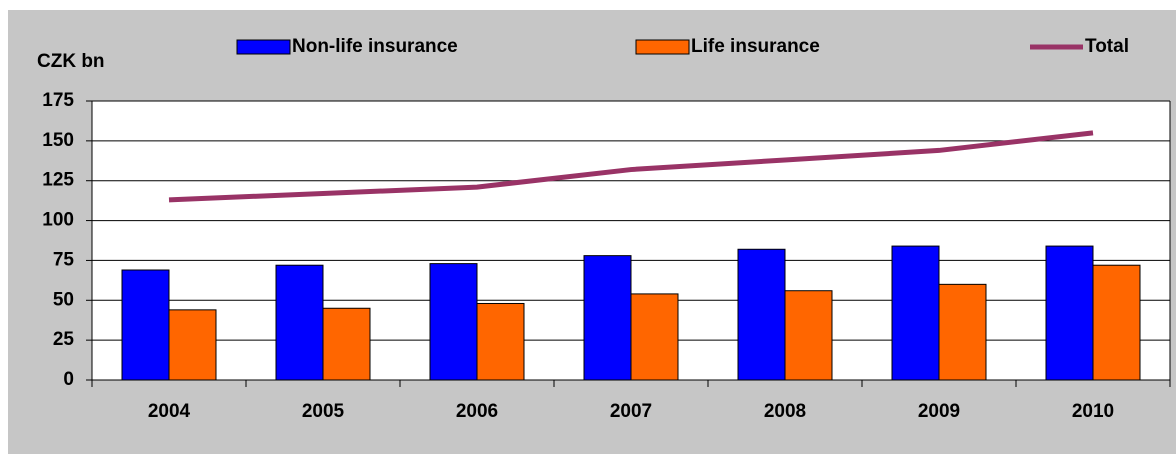  What do you see at coordinates (58, 180) in the screenshot?
I see `y-tick-label: 125` at bounding box center [58, 180].